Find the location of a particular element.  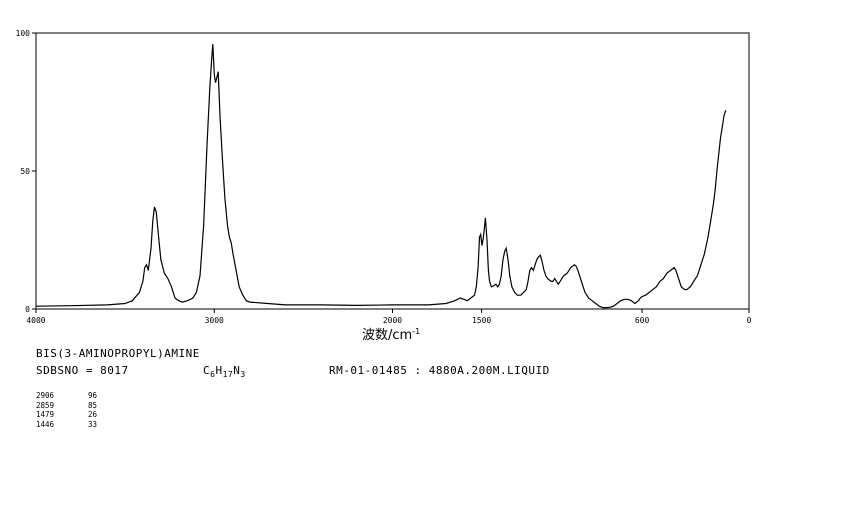

peak-wavenumber: 1479 is located at coordinates (45, 414).